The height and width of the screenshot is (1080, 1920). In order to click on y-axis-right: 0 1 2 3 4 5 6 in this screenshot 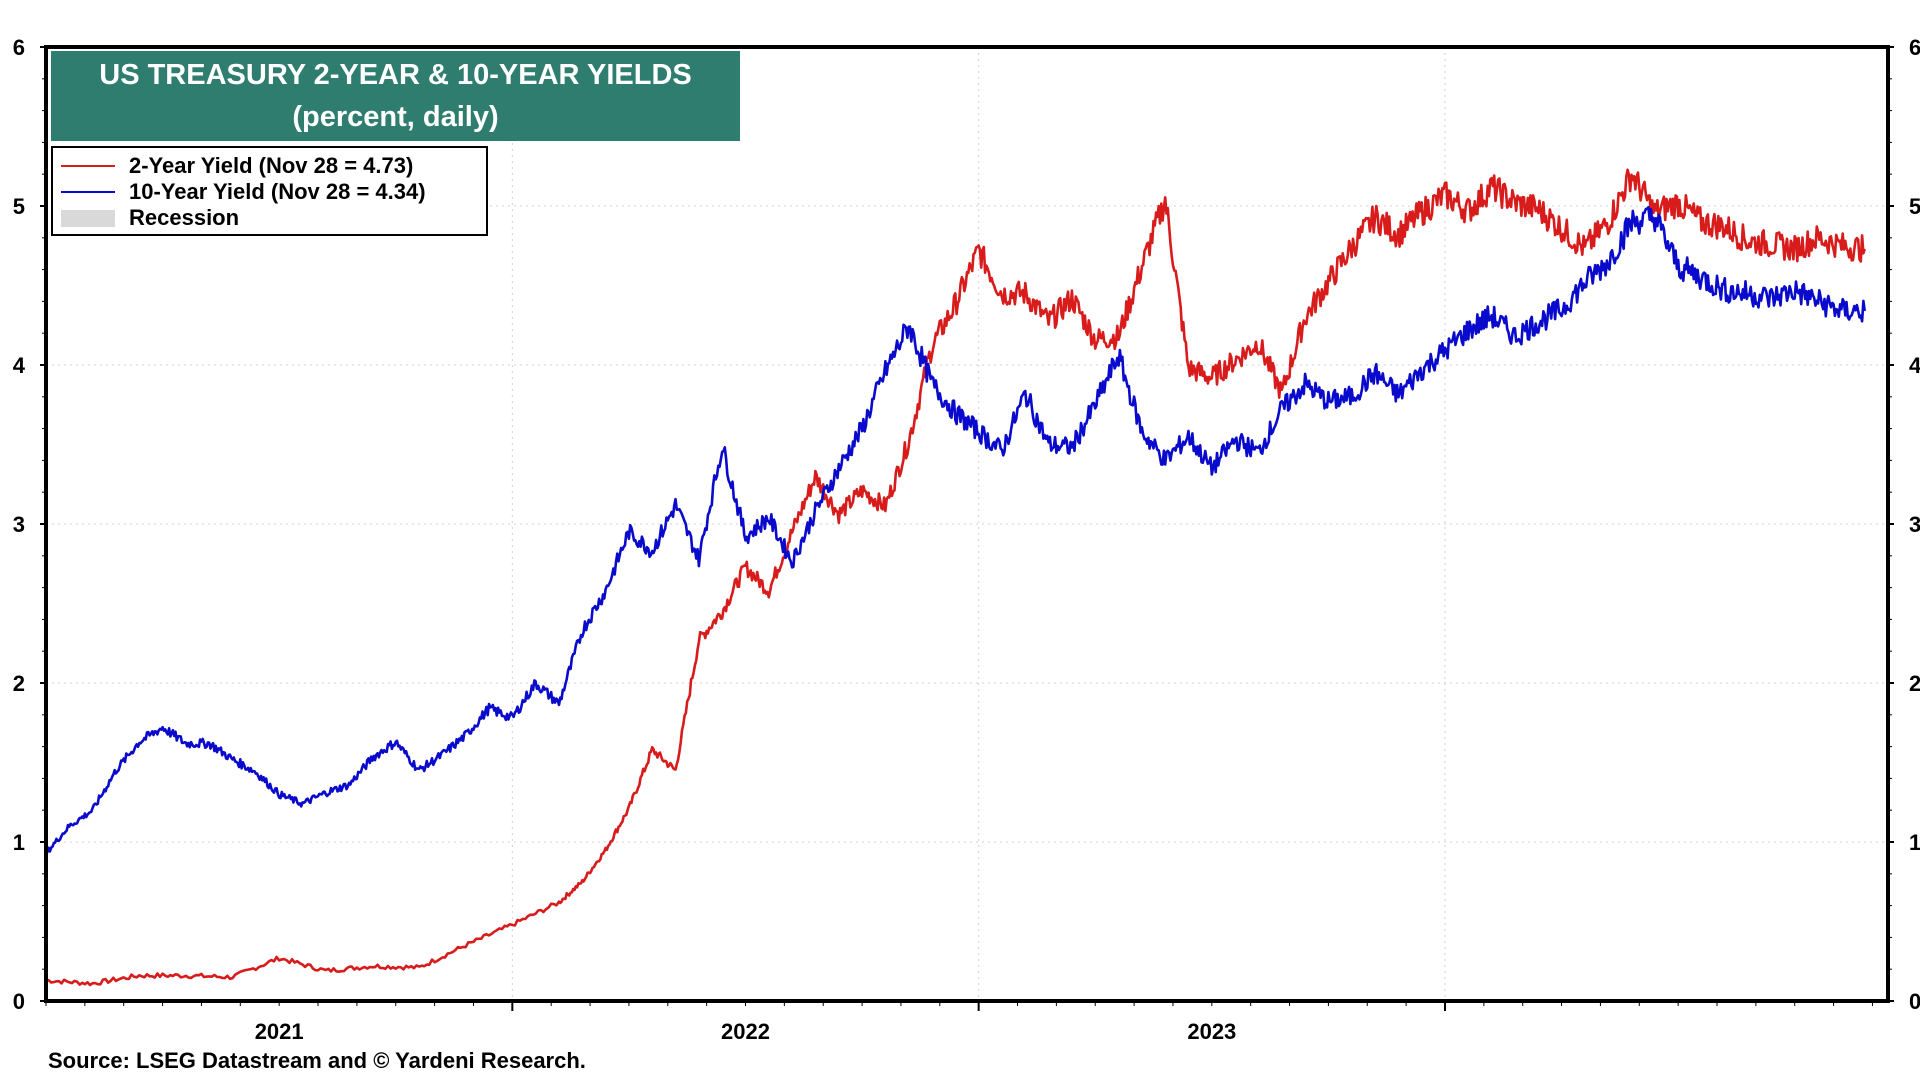, I will do `click(1904, 524)`.